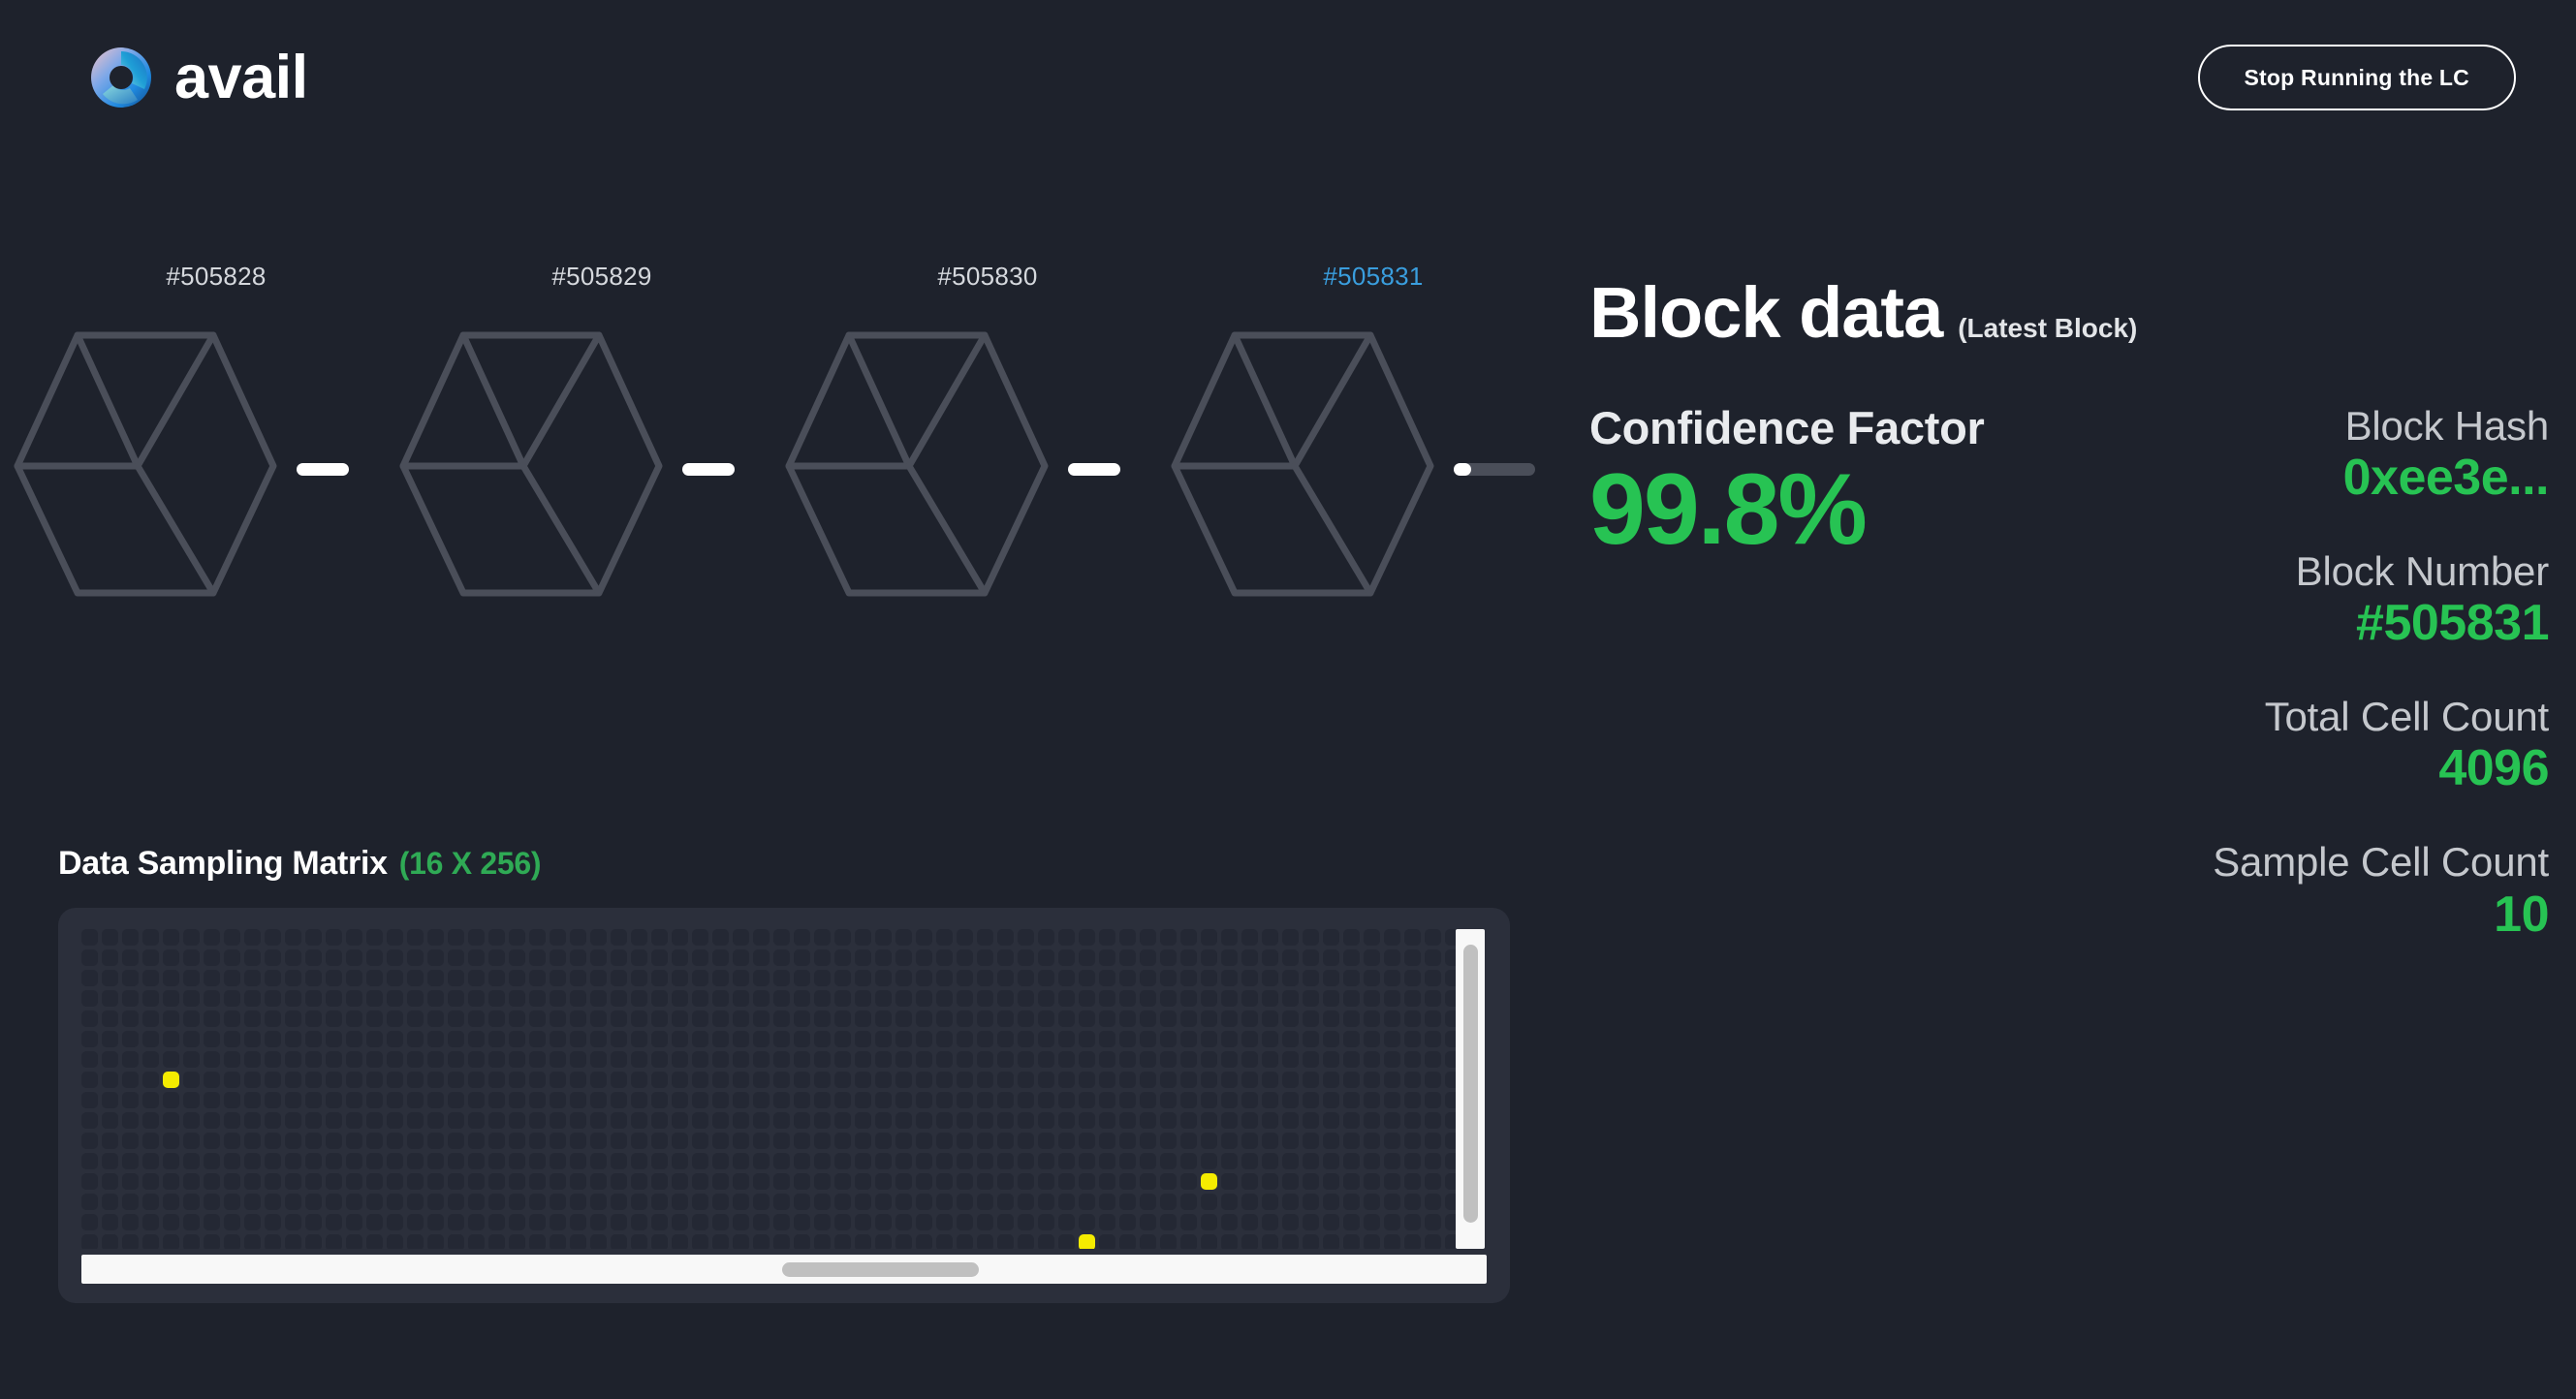 This screenshot has width=2576, height=1399. What do you see at coordinates (198, 77) in the screenshot?
I see `brand: avail` at bounding box center [198, 77].